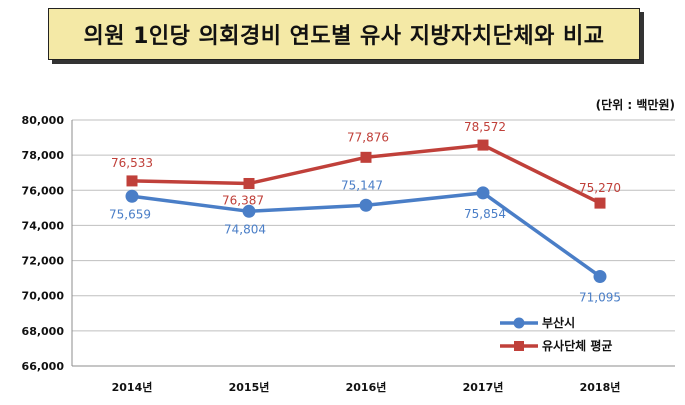  Describe the element at coordinates (519, 323) in the screenshot. I see `legend-marker-circle` at that location.